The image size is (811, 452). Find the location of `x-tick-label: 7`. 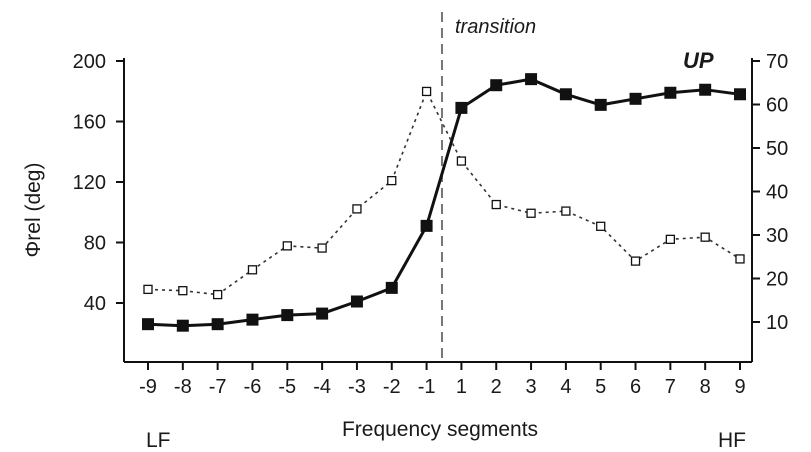

x-tick-label: 7 is located at coordinates (670, 387).